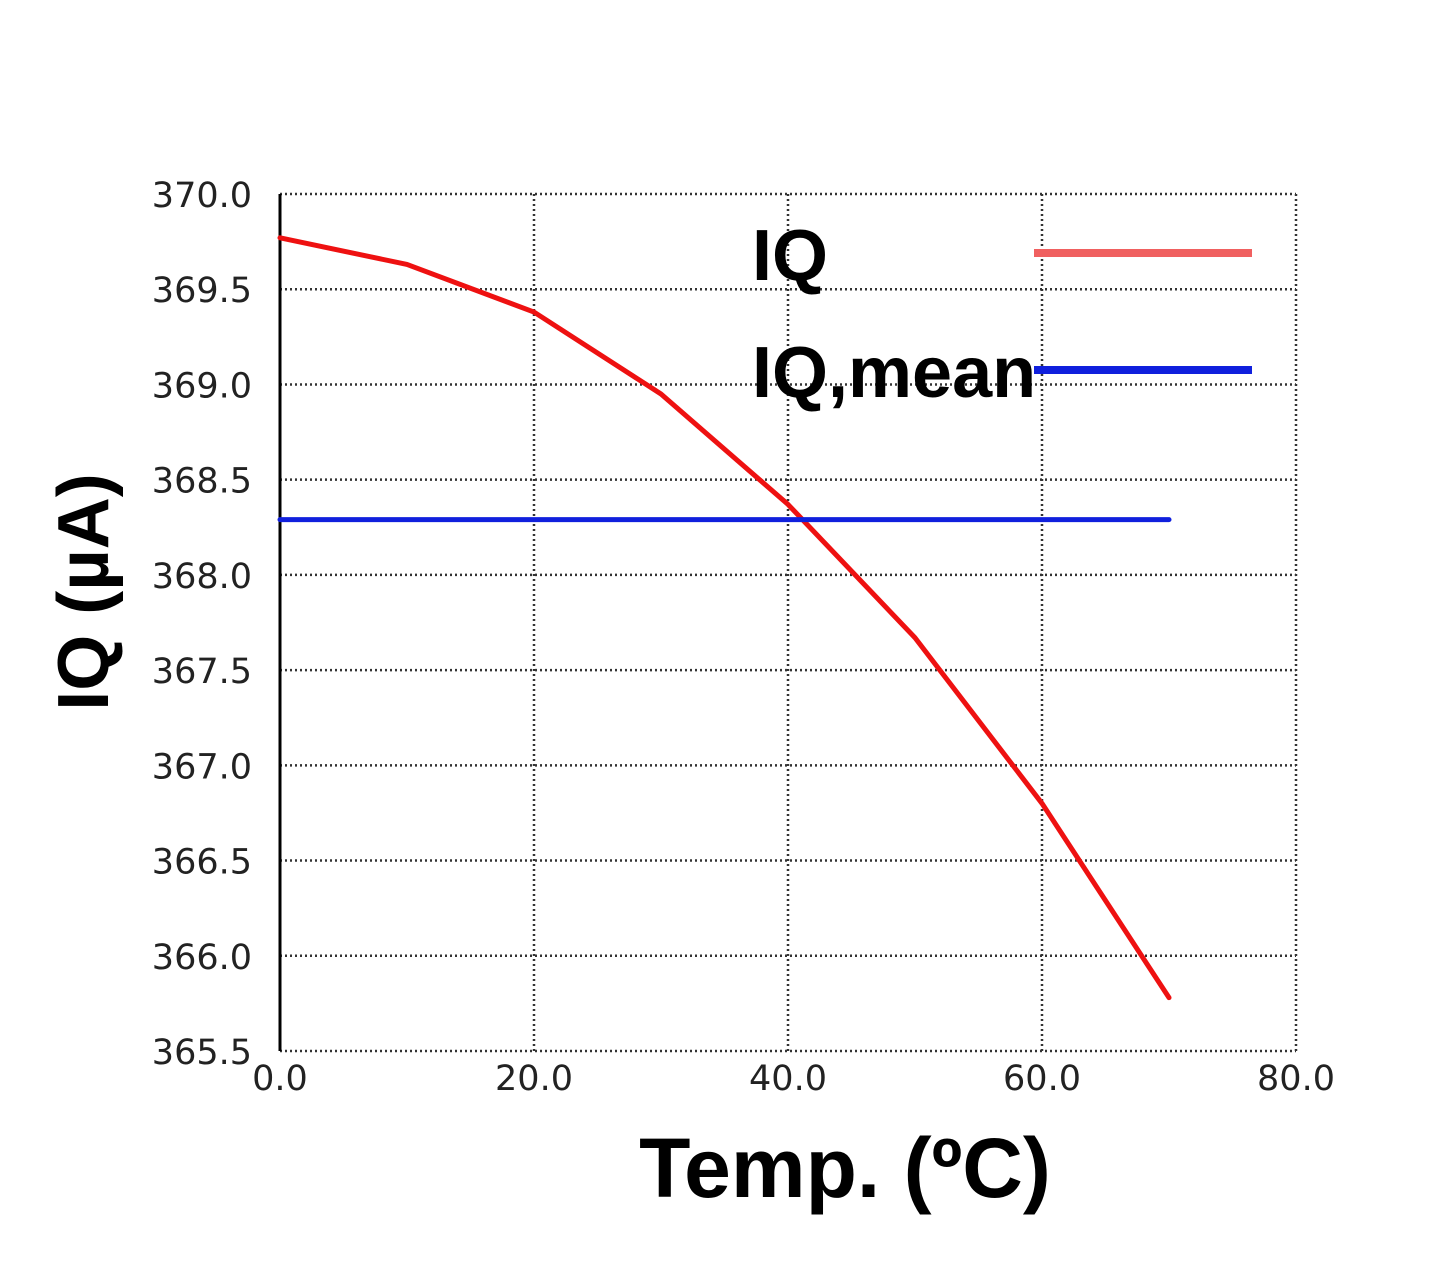 This screenshot has height=1267, width=1448. I want to click on y-tick-label: 367.5, so click(202, 672).